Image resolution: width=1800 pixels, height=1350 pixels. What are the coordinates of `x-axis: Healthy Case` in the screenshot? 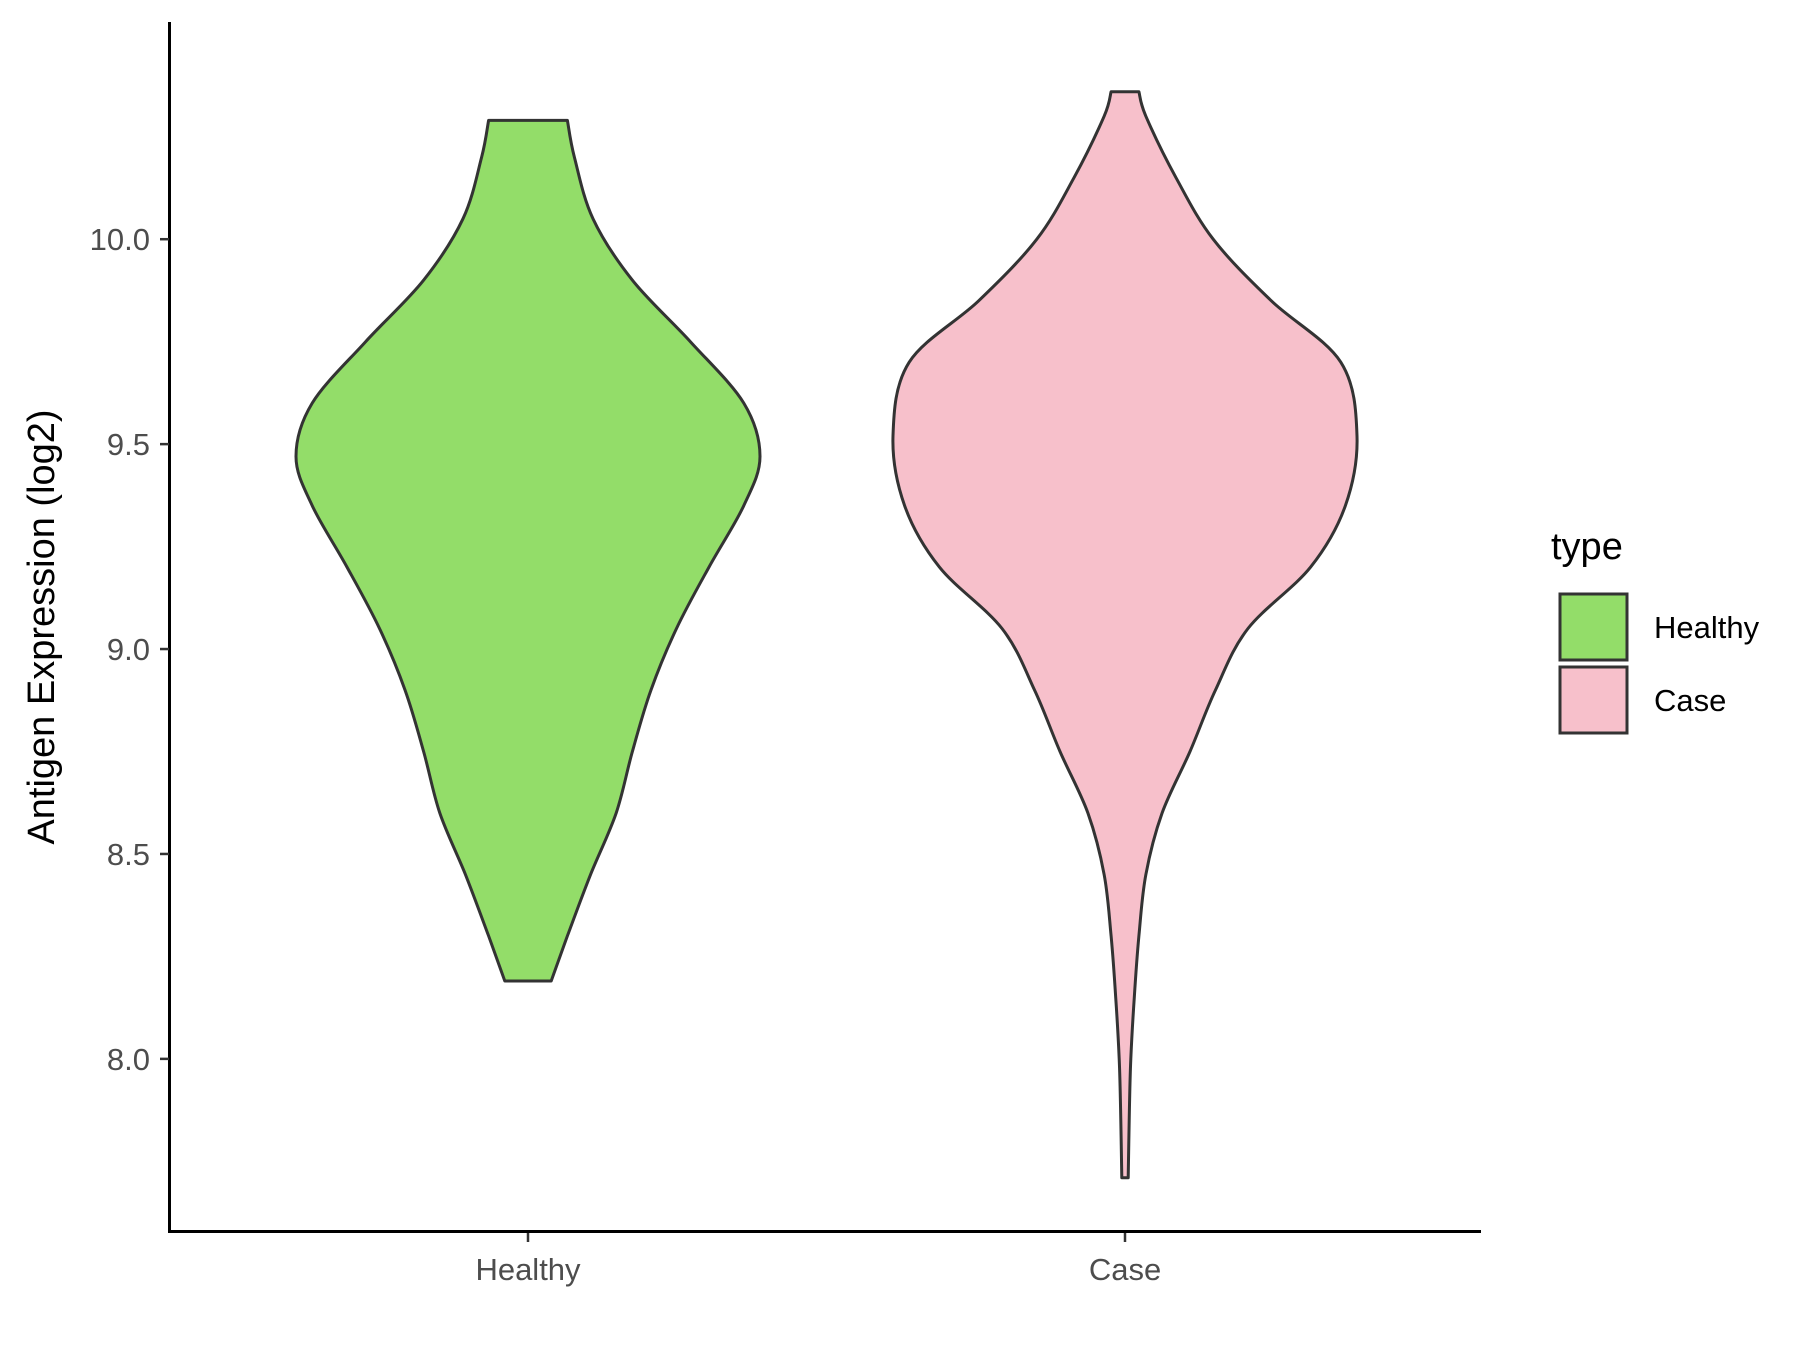 It's located at (824, 1258).